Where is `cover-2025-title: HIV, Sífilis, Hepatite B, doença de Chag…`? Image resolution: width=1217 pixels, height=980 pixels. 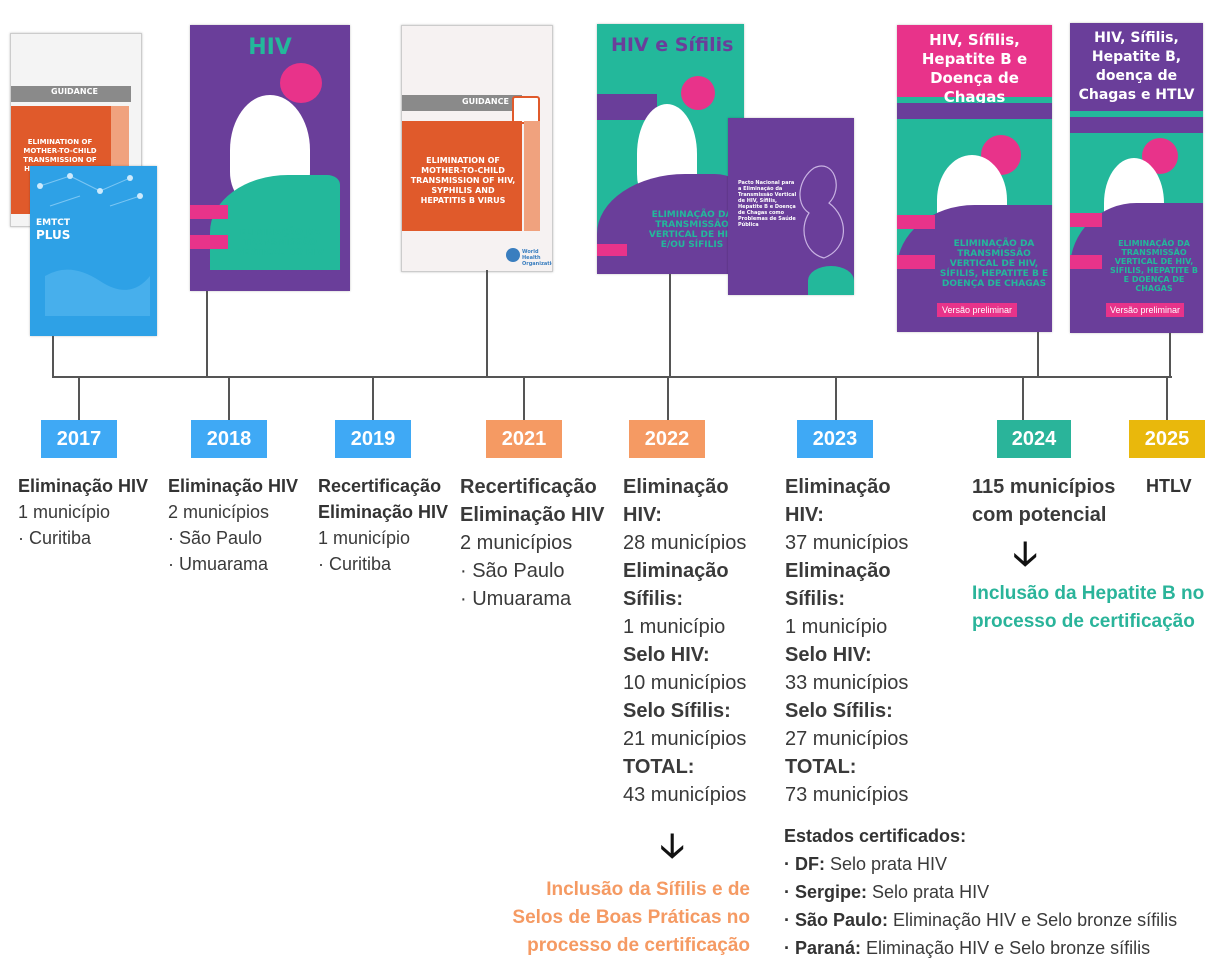
cover-2025-title: HIV, Sífilis, Hepatite B, doença de Chag… is located at coordinates (1136, 66).